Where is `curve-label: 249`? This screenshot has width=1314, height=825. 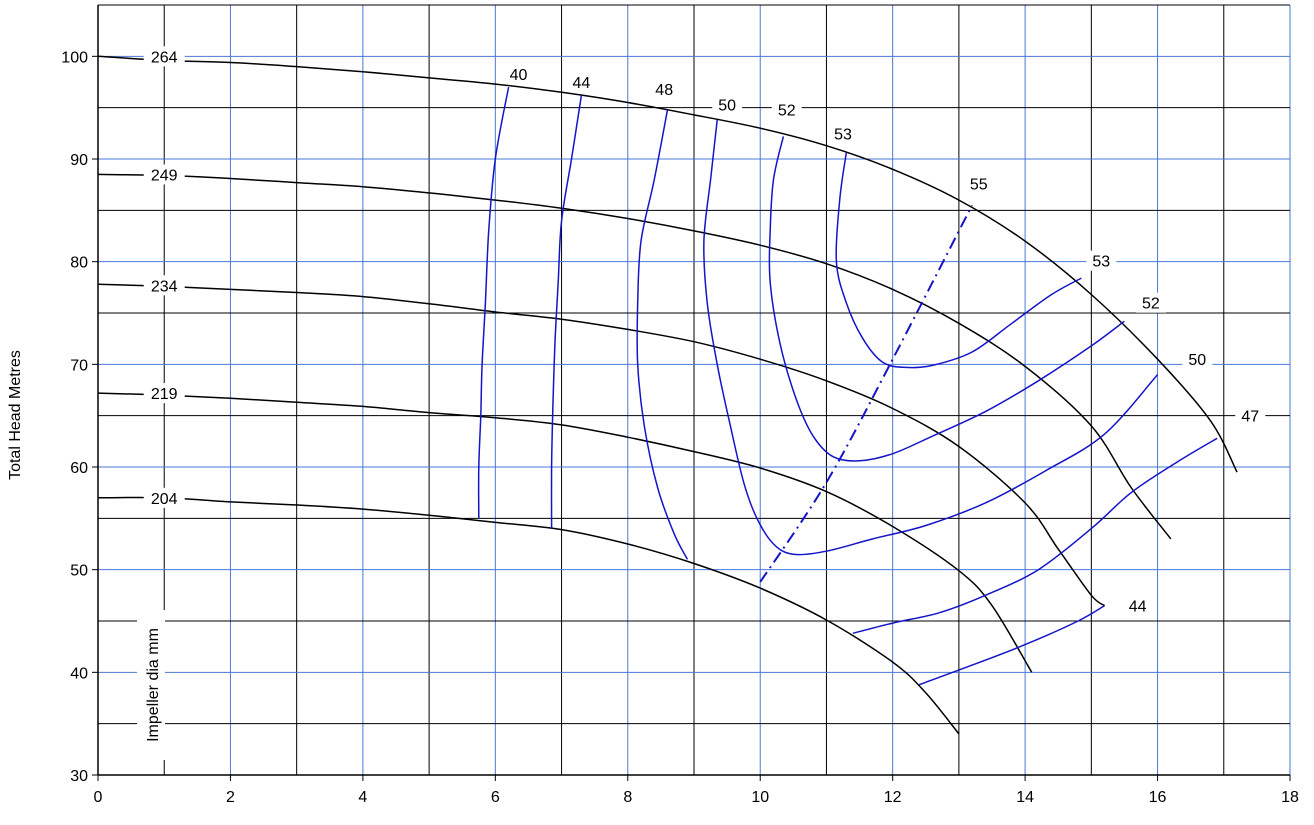
curve-label: 249 is located at coordinates (164, 175).